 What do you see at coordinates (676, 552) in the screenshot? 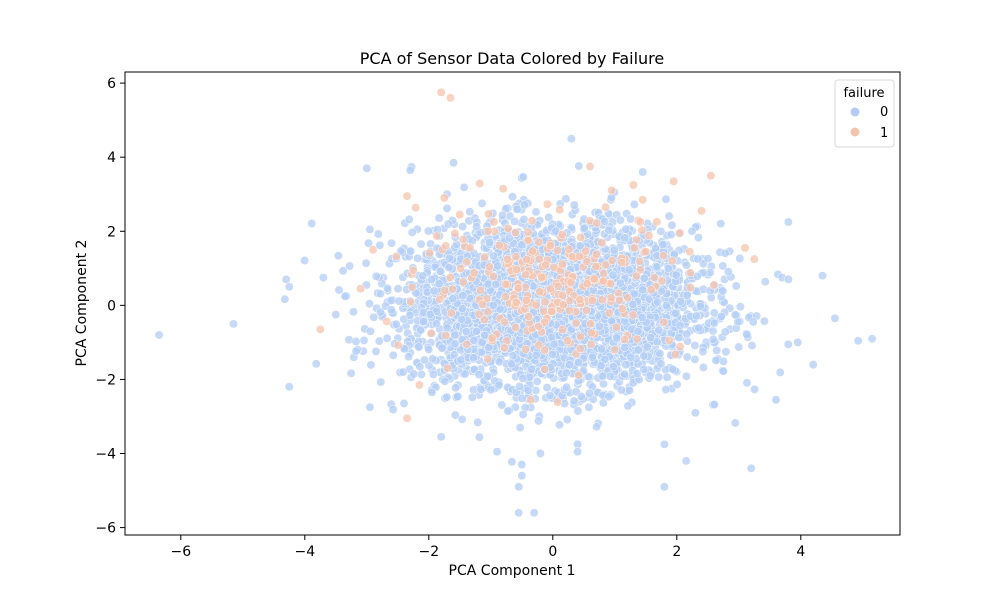
I see `x-tick-label: 2` at bounding box center [676, 552].